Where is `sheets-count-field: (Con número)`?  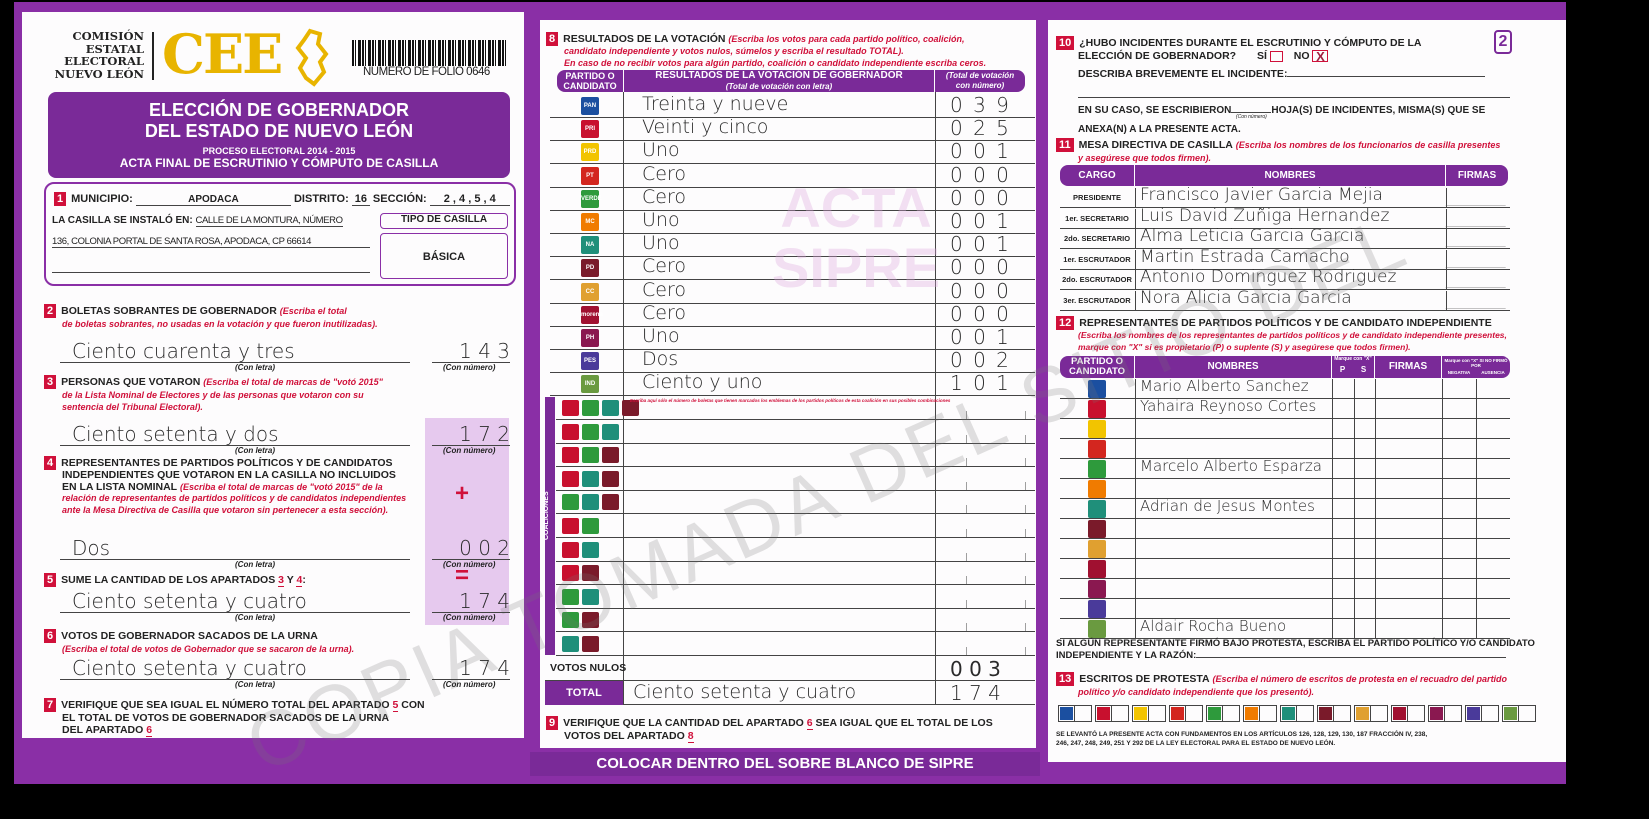 sheets-count-field: (Con número) is located at coordinates (1251, 111).